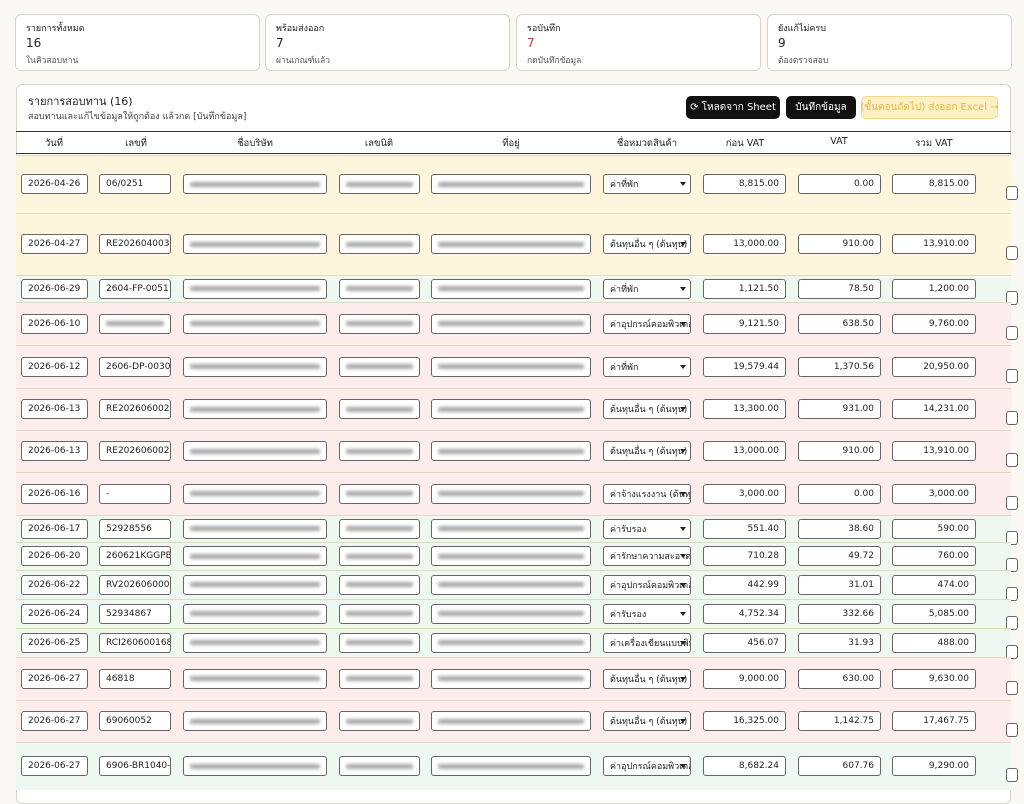  Describe the element at coordinates (54, 556) in the screenshot. I see `date-input: 2026-06-20` at that location.